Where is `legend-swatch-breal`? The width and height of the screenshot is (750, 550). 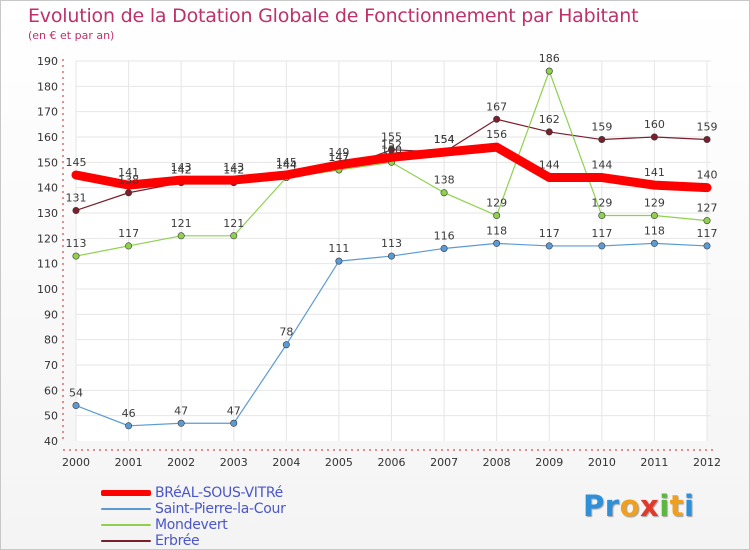 legend-swatch-breal is located at coordinates (126, 493).